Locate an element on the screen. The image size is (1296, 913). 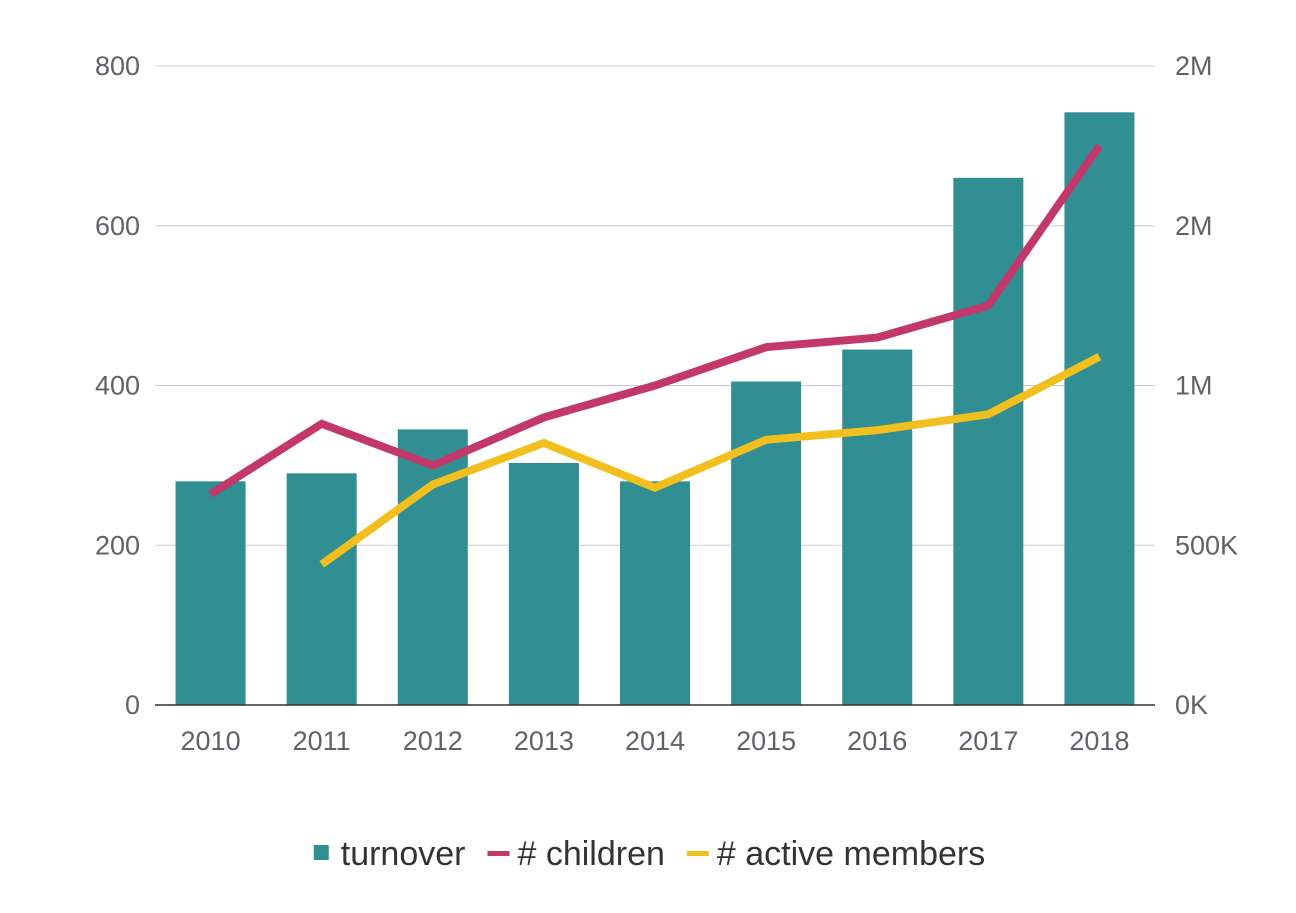
x-axis-tick-label: 2011 is located at coordinates (322, 741).